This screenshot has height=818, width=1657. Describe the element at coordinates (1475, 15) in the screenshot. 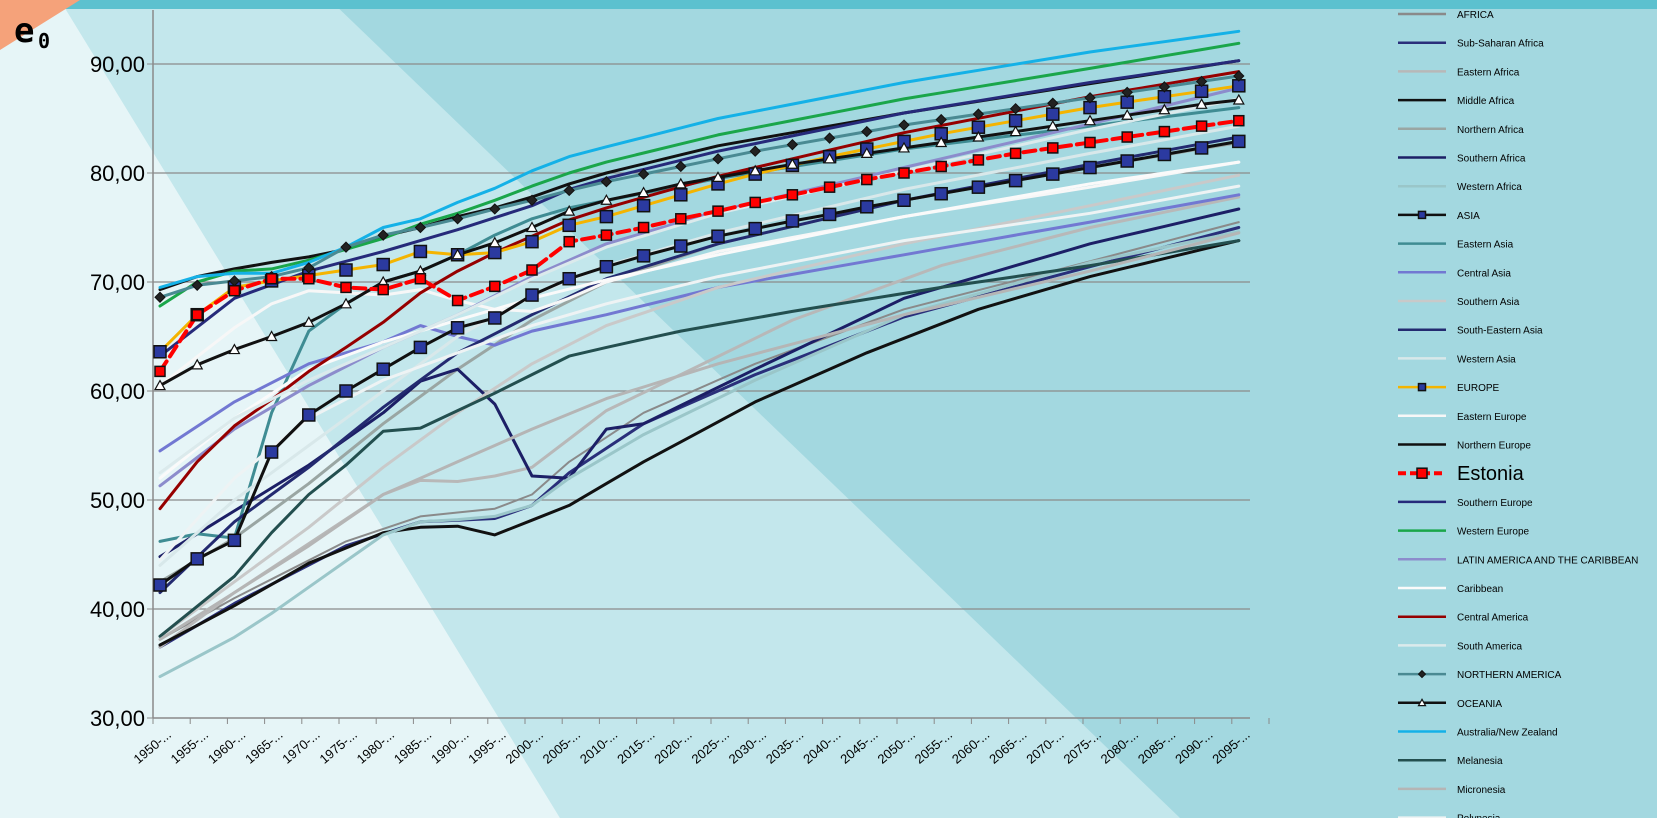

I see `legend-label: AFRICA` at that location.